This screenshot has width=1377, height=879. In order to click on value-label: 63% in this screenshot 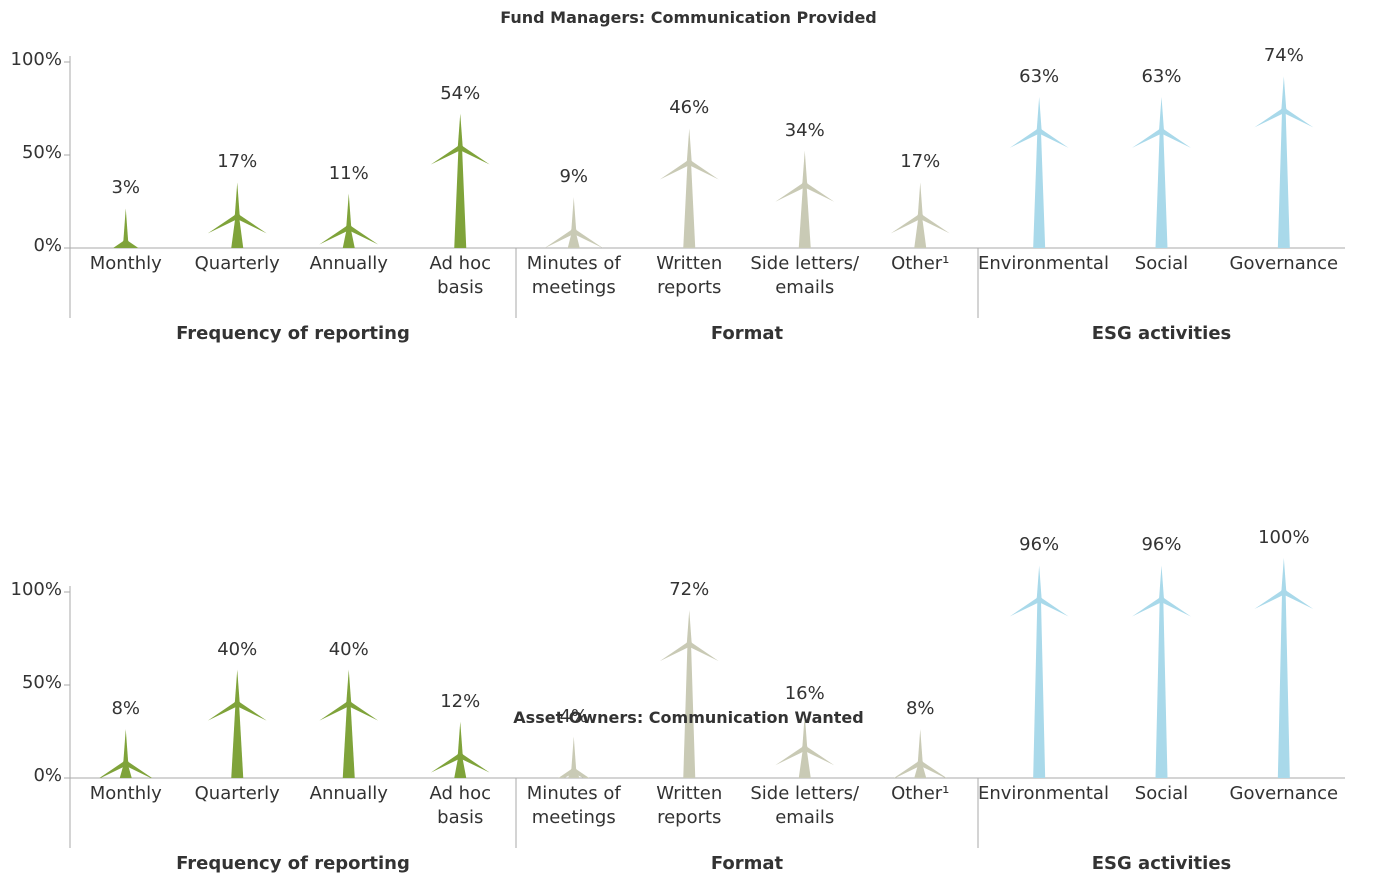, I will do `click(1039, 76)`.